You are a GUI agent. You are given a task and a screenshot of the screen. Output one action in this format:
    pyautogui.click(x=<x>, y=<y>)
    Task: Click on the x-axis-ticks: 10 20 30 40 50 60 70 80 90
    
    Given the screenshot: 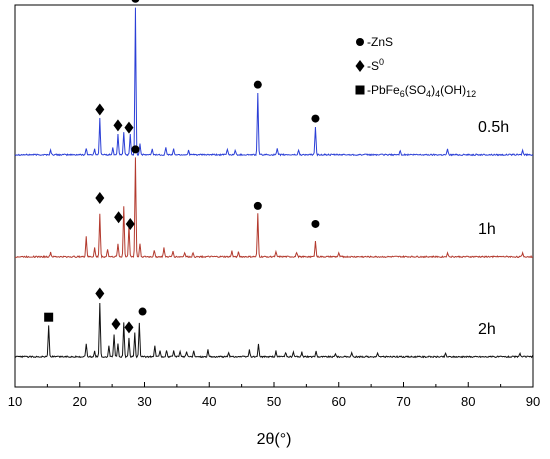 What is the action you would take?
    pyautogui.click(x=274, y=395)
    